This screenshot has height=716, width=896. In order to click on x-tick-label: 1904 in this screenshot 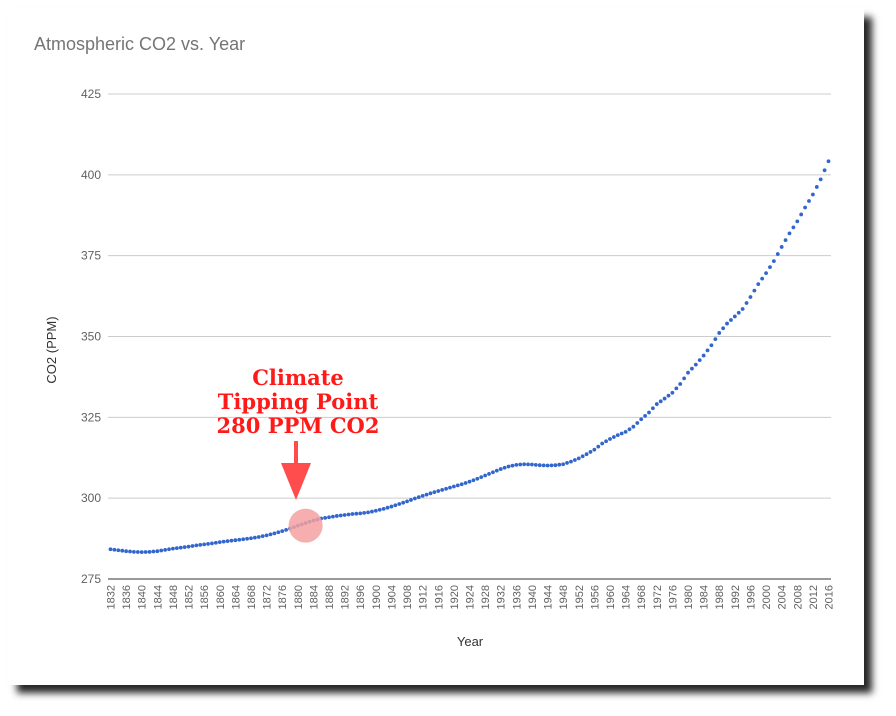, I will do `click(392, 597)`.